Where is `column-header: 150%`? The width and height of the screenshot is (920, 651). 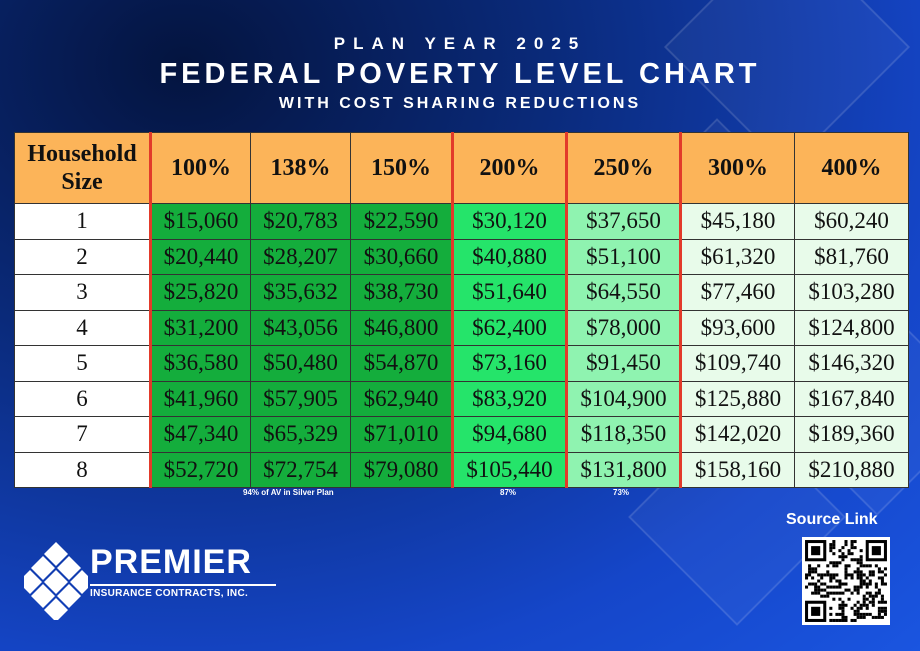 column-header: 150% is located at coordinates (401, 168).